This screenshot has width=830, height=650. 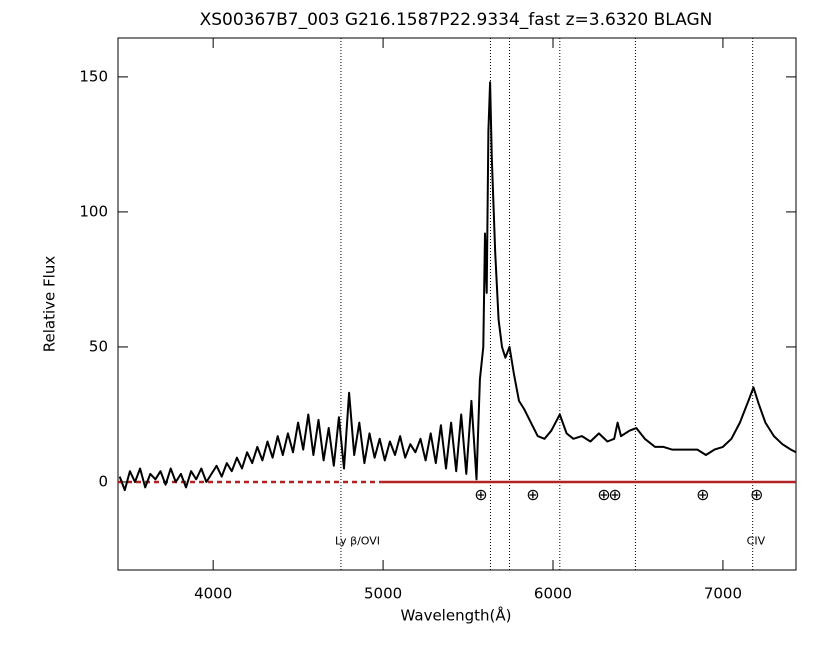 What do you see at coordinates (553, 594) in the screenshot?
I see `x-tick-label: 6000` at bounding box center [553, 594].